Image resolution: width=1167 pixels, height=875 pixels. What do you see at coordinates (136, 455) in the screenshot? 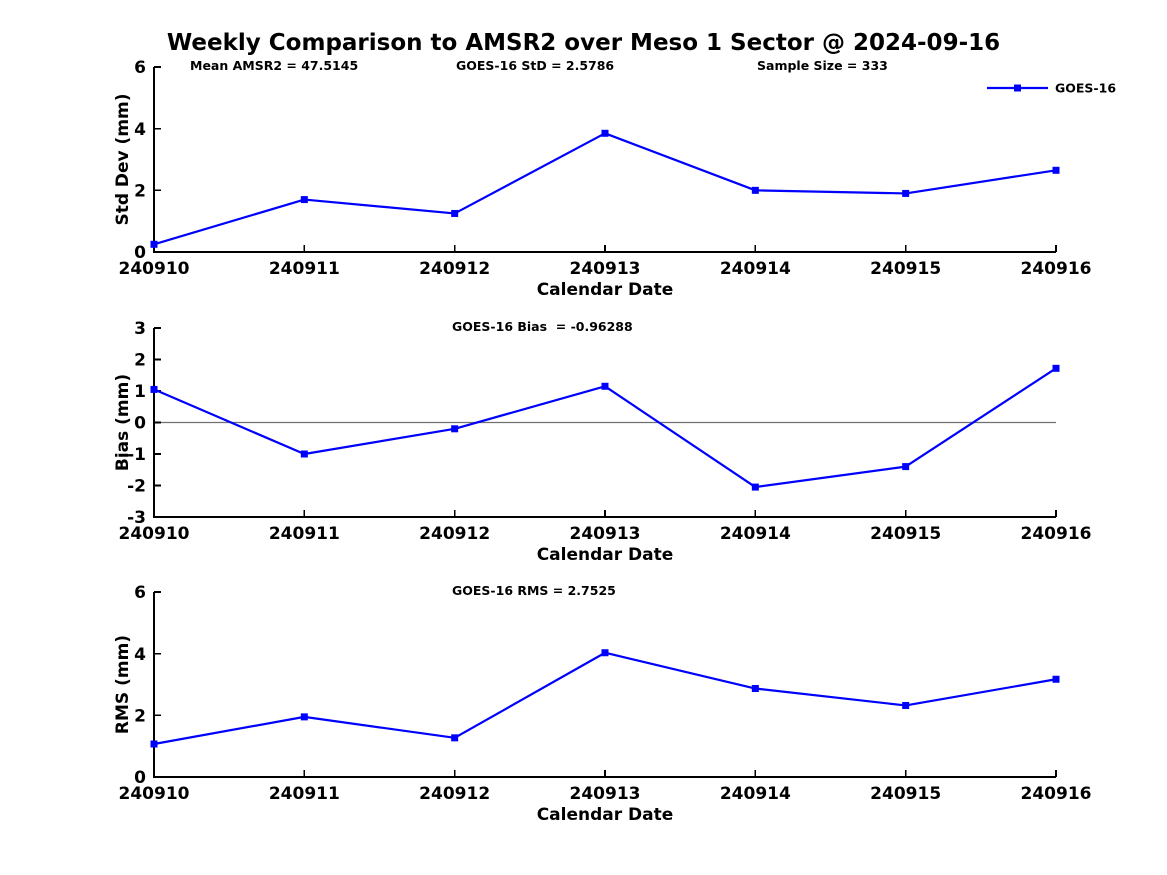
I see `y-tick-label: -1` at bounding box center [136, 455].